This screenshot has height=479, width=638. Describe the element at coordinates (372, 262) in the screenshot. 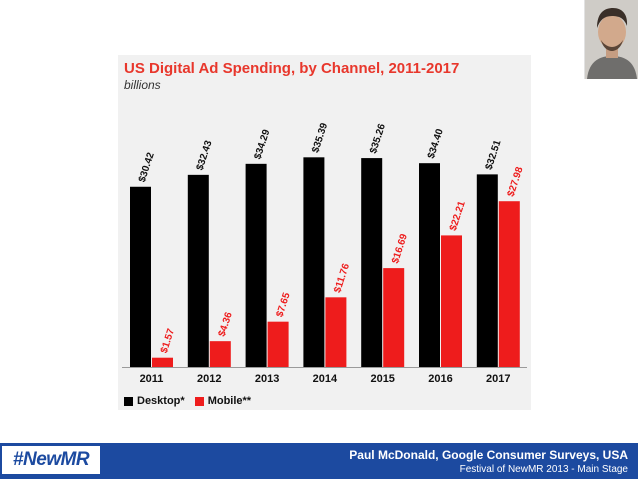

I see `bar-desktop-2015` at that location.